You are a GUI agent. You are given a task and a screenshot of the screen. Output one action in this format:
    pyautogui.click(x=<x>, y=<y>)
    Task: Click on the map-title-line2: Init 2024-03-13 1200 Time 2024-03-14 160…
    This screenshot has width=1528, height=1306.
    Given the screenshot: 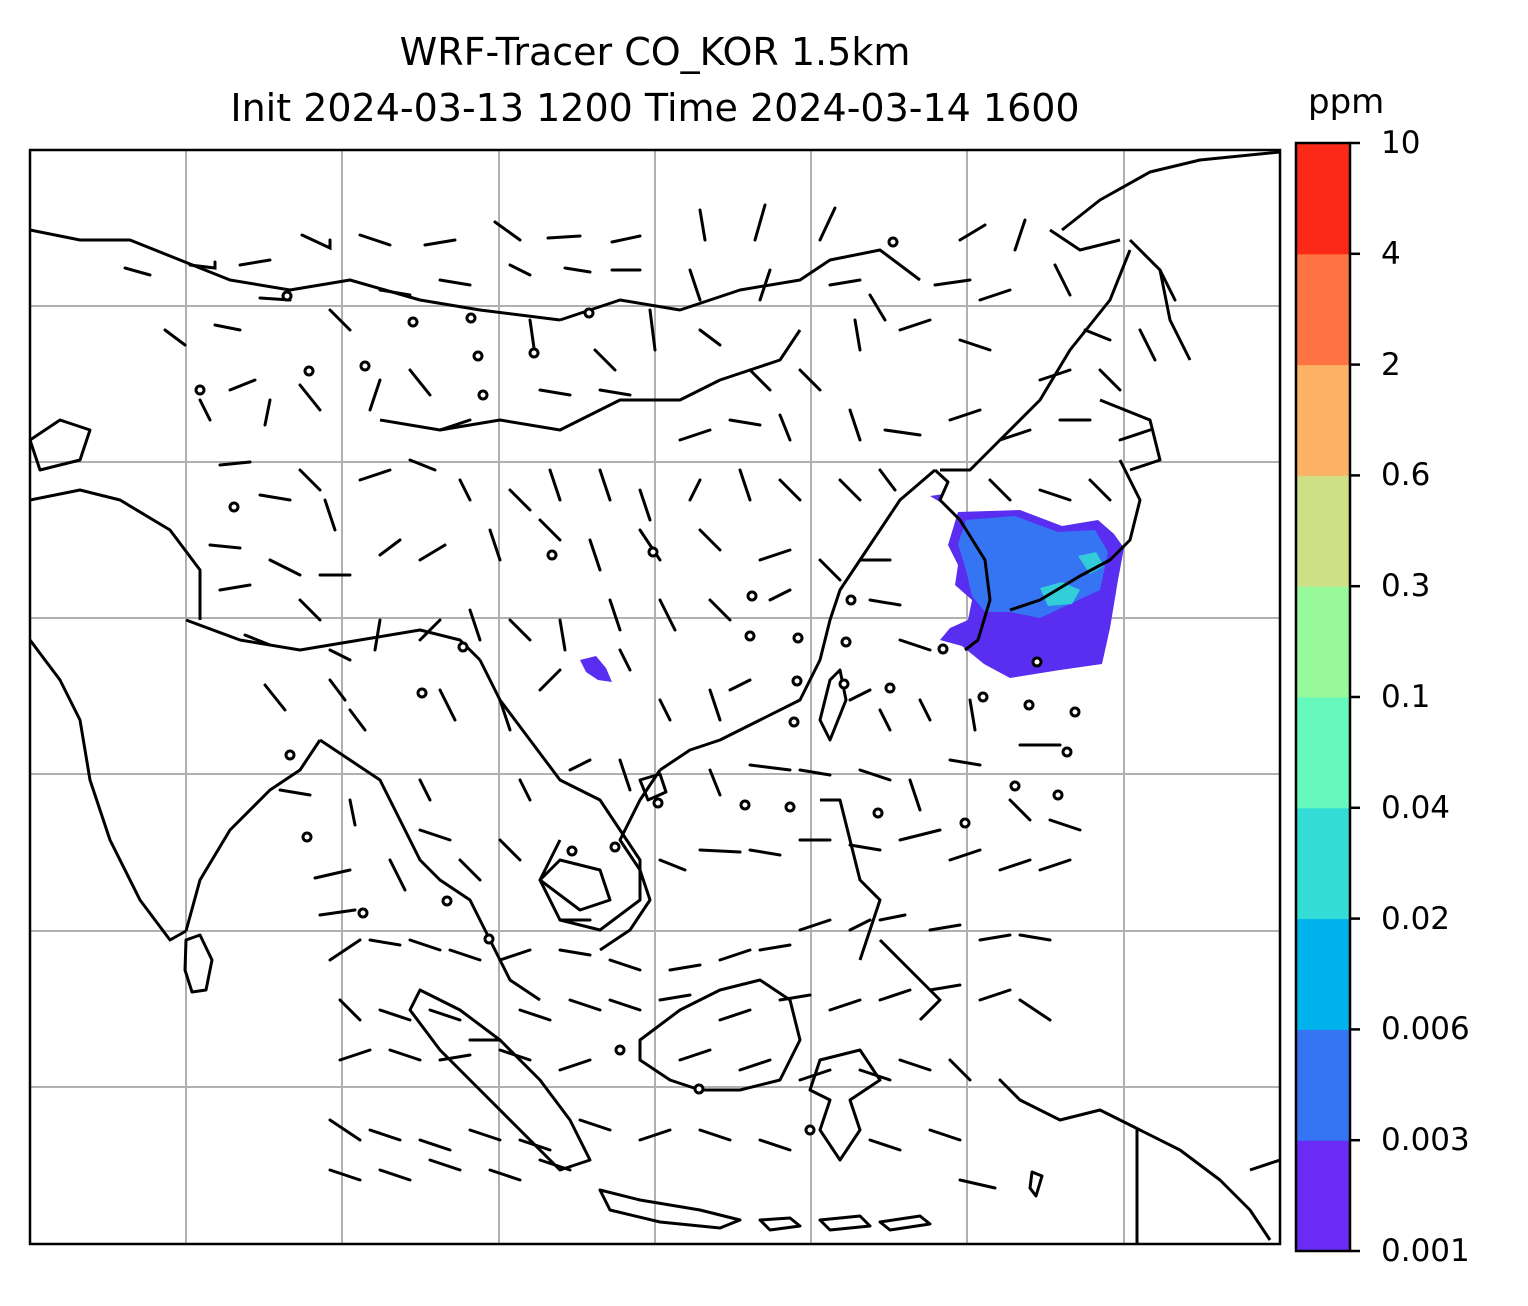 What is the action you would take?
    pyautogui.click(x=655, y=108)
    